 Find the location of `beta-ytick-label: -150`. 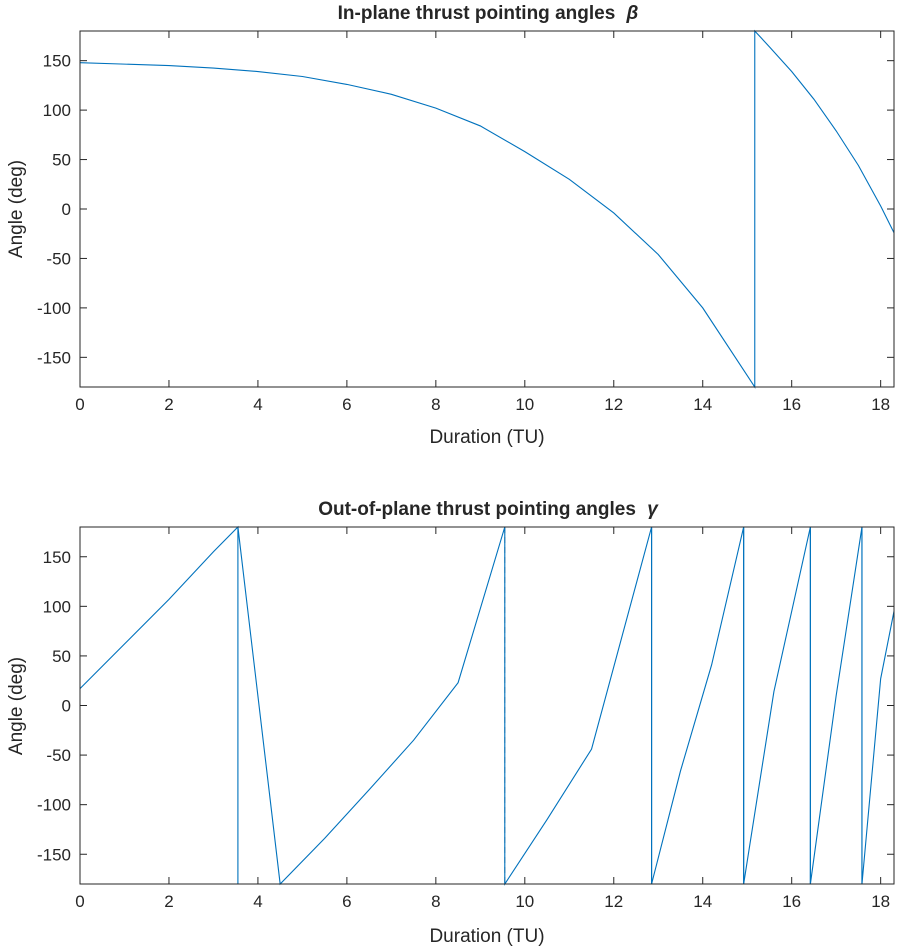

beta-ytick-label: -150 is located at coordinates (54, 357).